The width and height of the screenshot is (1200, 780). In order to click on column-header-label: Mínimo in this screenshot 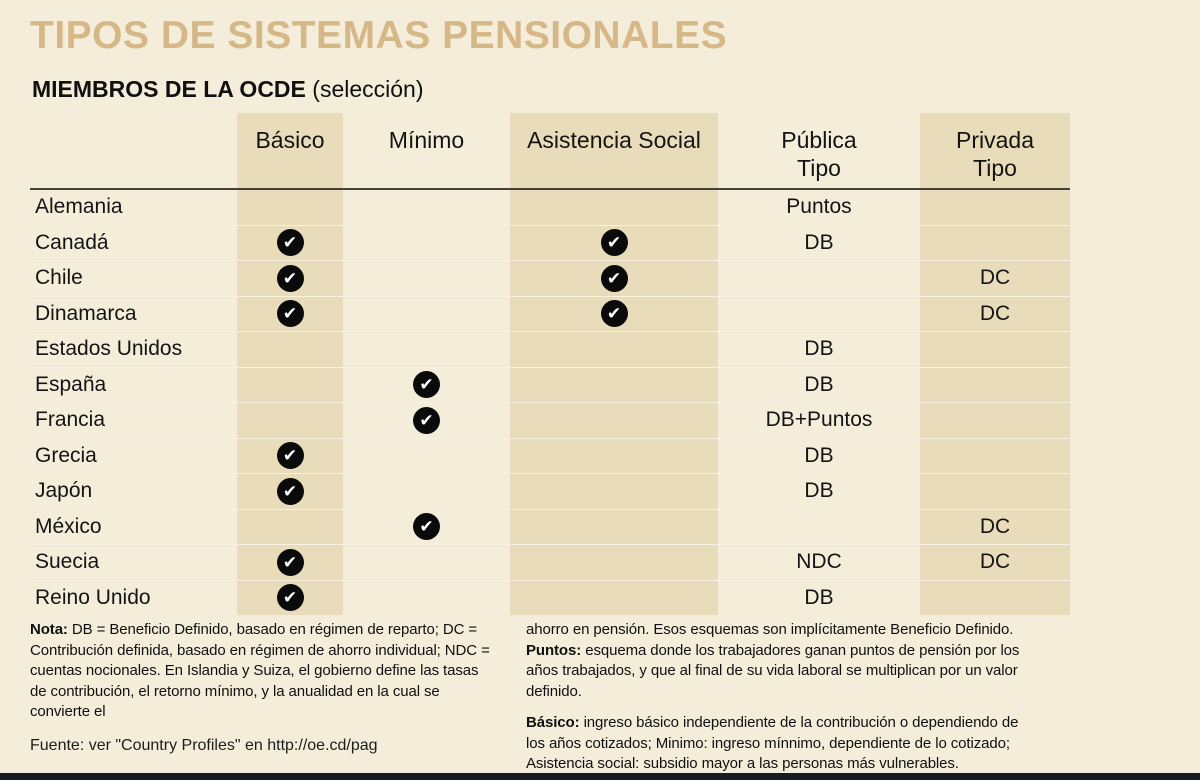, I will do `click(426, 140)`.